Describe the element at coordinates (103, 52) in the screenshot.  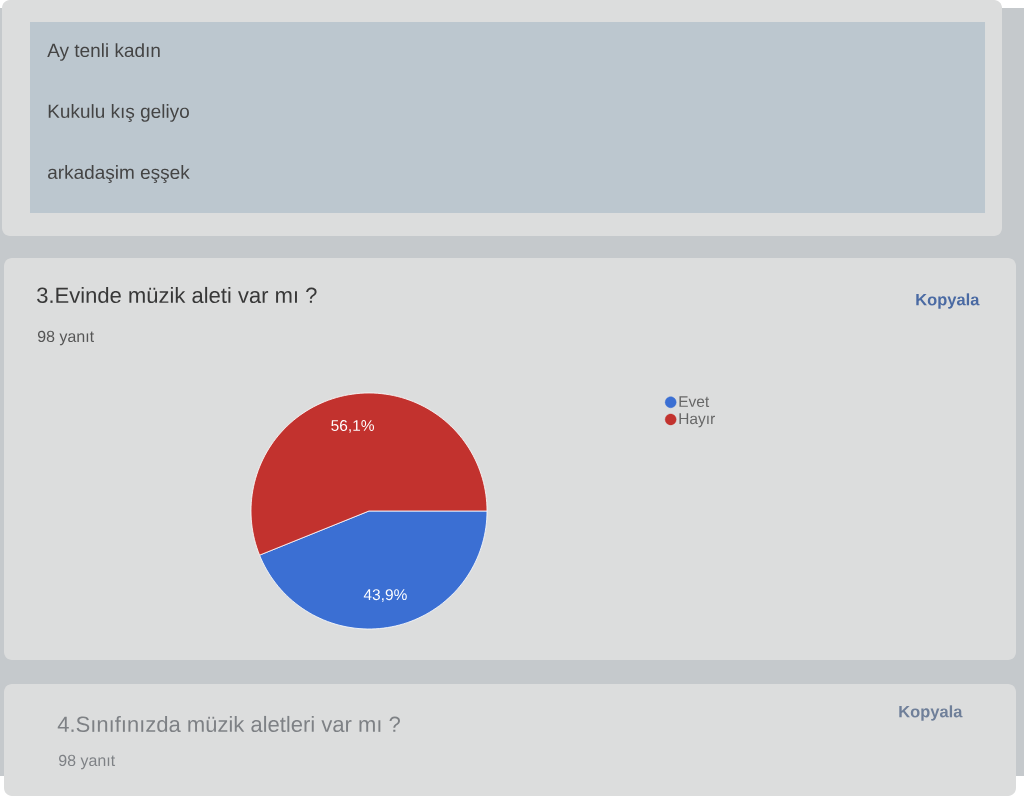
I see `text: Ay tenli kadın` at that location.